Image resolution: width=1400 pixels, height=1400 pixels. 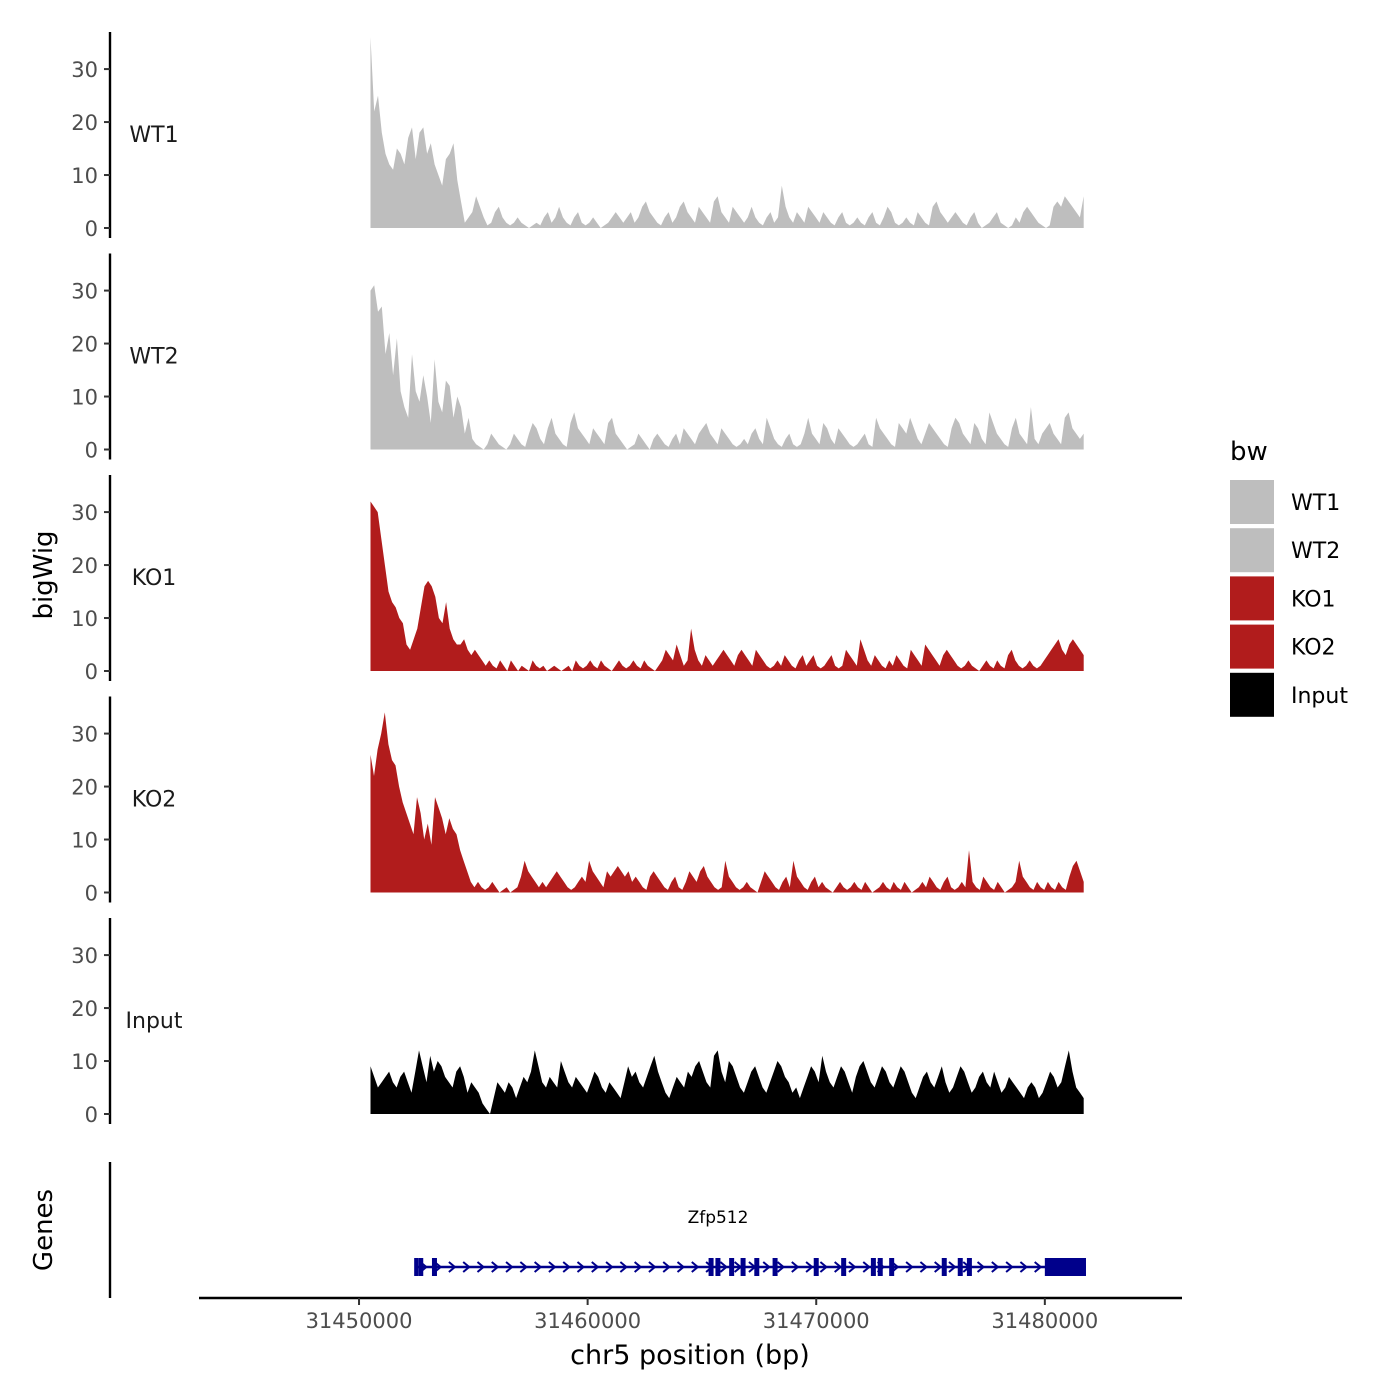 What do you see at coordinates (1249, 452) in the screenshot?
I see `legend-title: bw` at bounding box center [1249, 452].